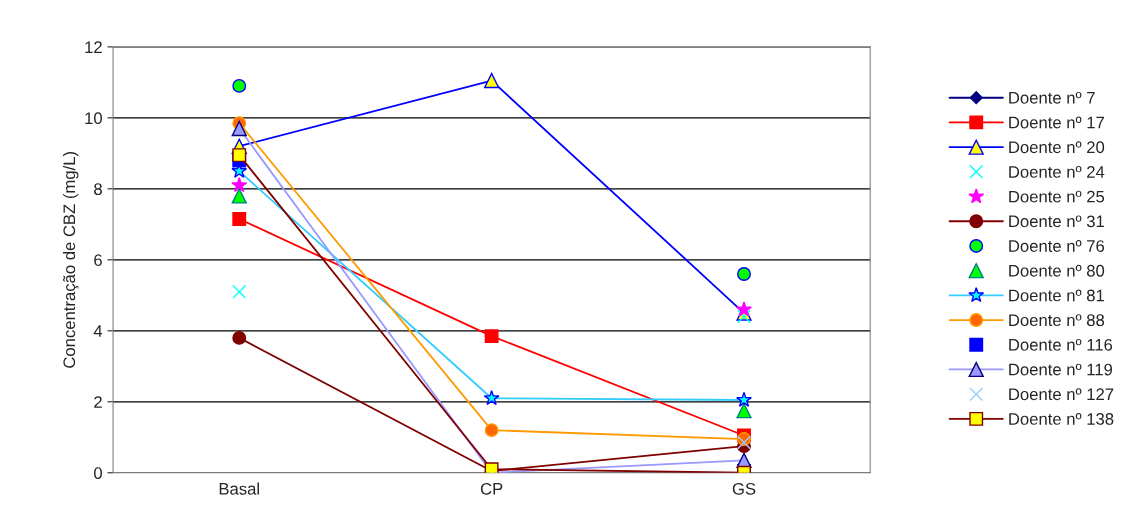  I want to click on y-tick-label: 8, so click(98, 189).